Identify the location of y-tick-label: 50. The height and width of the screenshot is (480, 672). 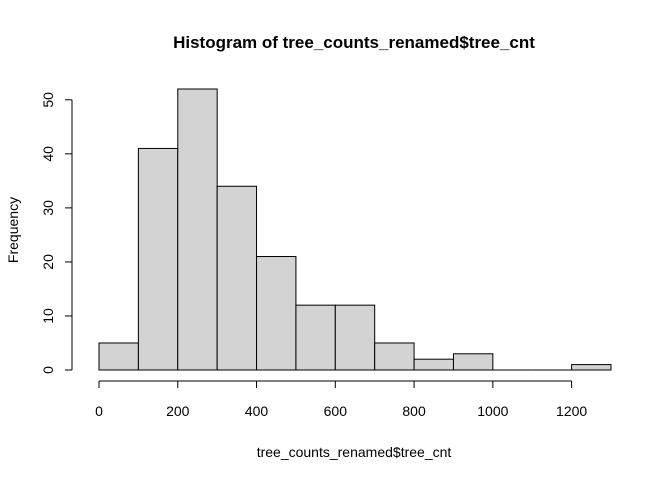
(48, 100).